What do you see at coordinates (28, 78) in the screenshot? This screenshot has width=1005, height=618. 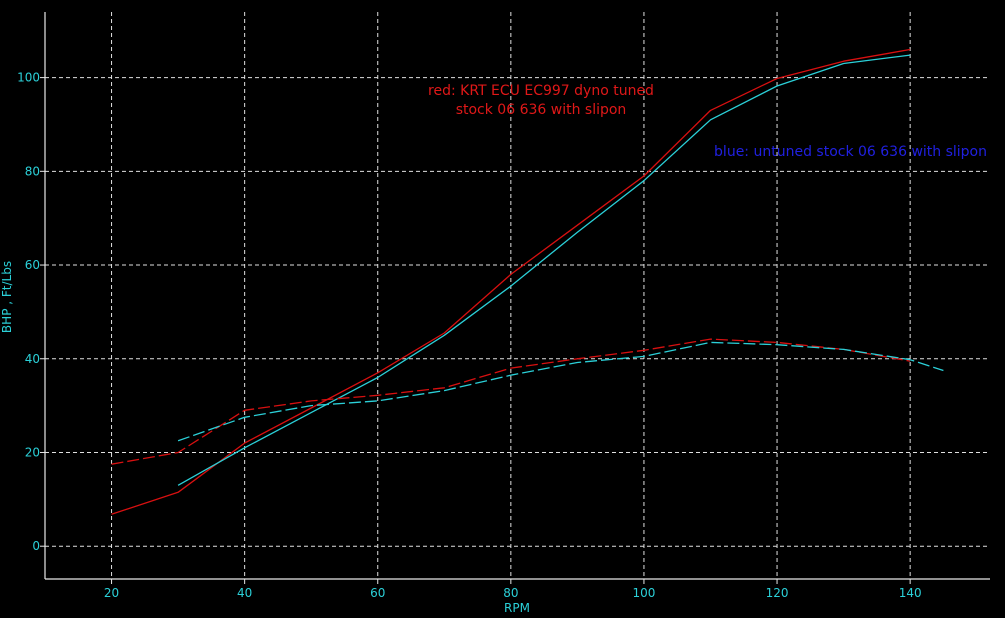 I see `y-tick-label: 100` at bounding box center [28, 78].